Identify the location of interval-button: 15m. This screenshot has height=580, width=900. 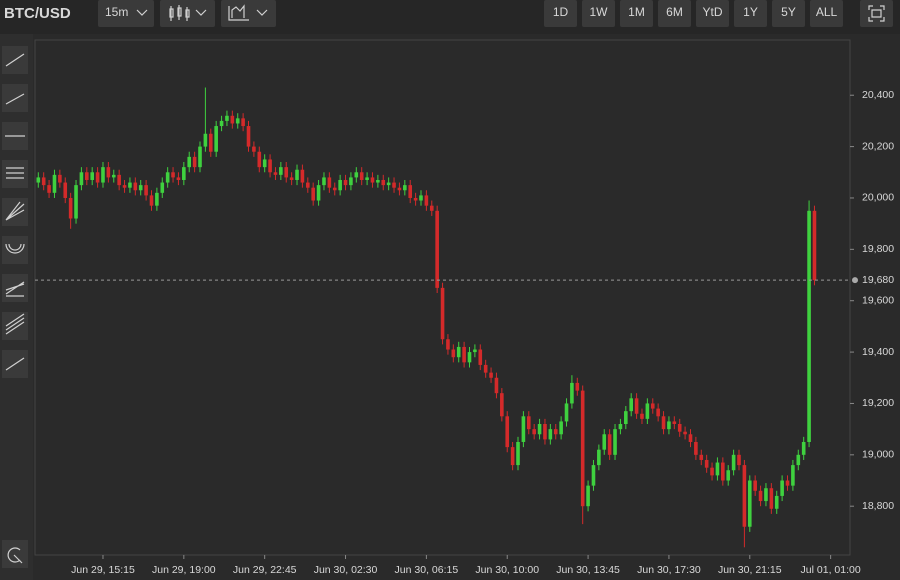
(126, 13).